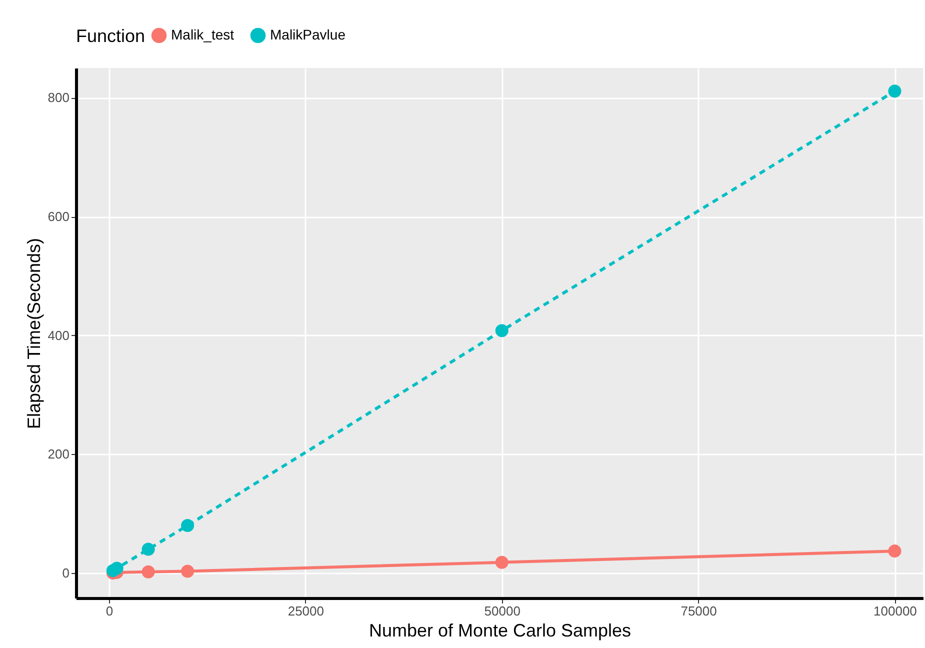 The height and width of the screenshot is (648, 925). What do you see at coordinates (202, 34) in the screenshot?
I see `legend-label: Malik_test` at bounding box center [202, 34].